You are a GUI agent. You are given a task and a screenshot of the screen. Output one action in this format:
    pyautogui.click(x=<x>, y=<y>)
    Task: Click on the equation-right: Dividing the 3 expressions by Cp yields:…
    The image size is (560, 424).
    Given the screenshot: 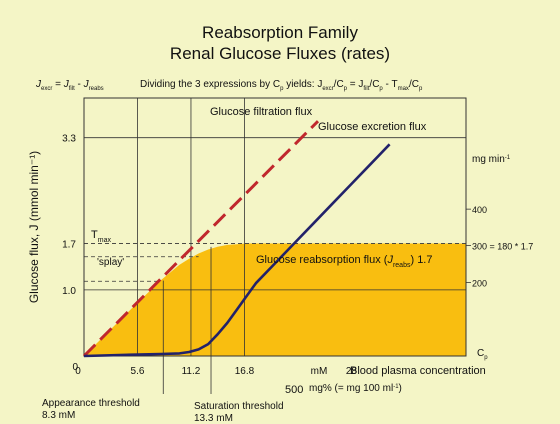 What is the action you would take?
    pyautogui.click(x=281, y=85)
    